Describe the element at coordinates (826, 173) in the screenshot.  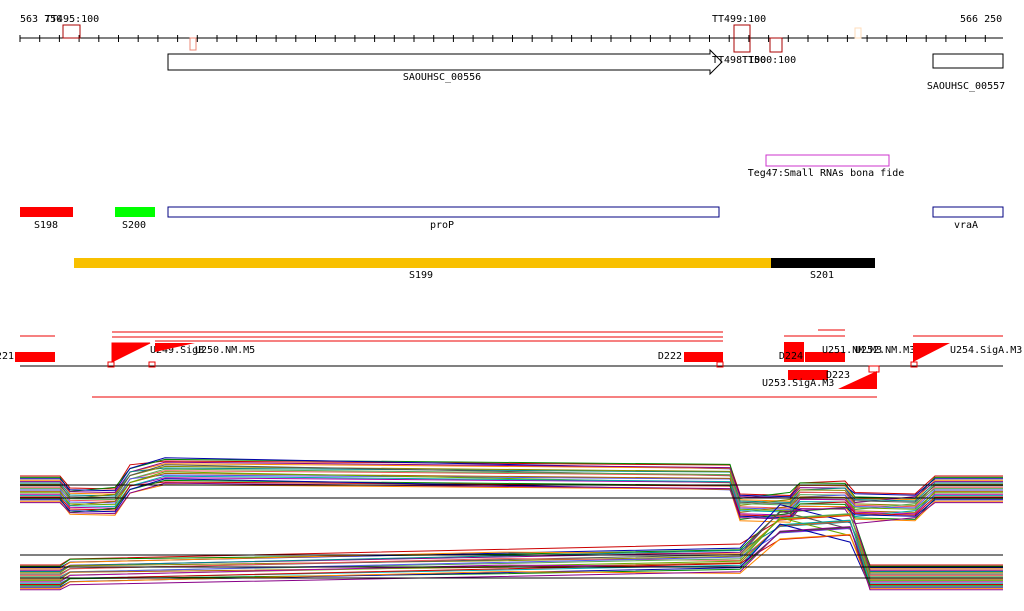
I see `srna-label: Teg47:Small RNAs bona fide` at that location.